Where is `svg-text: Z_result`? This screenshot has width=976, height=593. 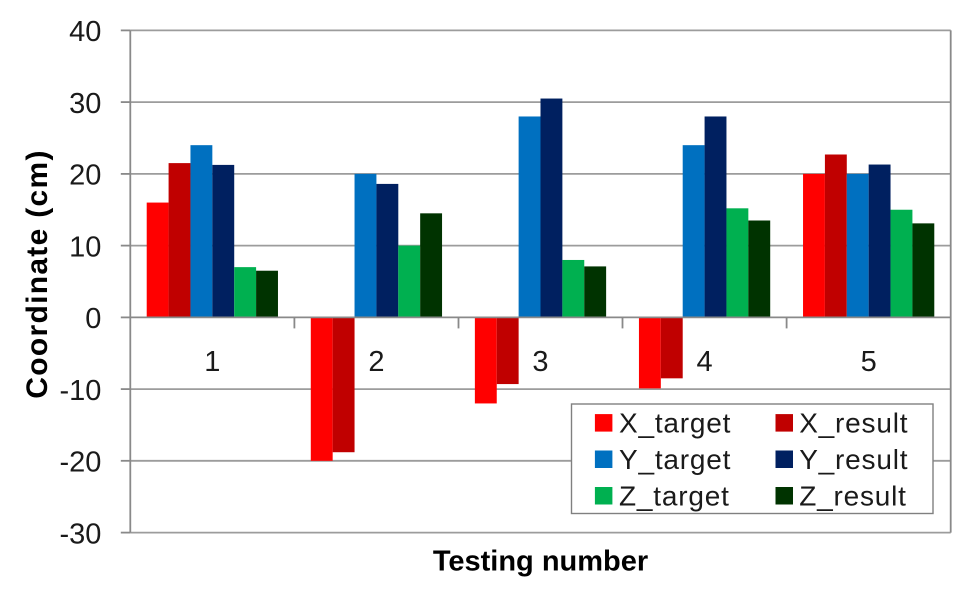 svg-text: Z_result is located at coordinates (853, 495).